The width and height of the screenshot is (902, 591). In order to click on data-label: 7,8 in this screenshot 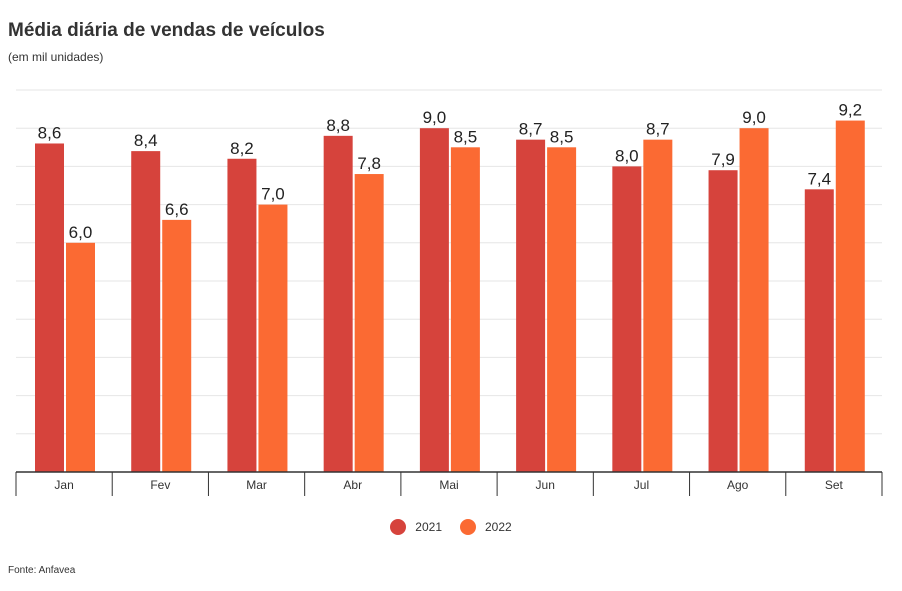, I will do `click(369, 163)`.